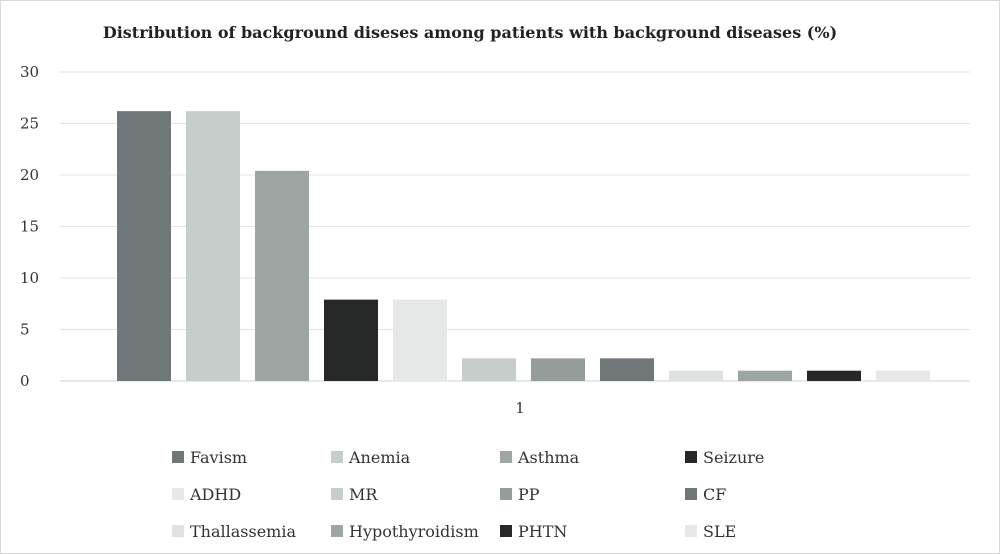 This screenshot has height=554, width=1000. What do you see at coordinates (178, 531) in the screenshot?
I see `legend-swatch-thallassemia` at bounding box center [178, 531].